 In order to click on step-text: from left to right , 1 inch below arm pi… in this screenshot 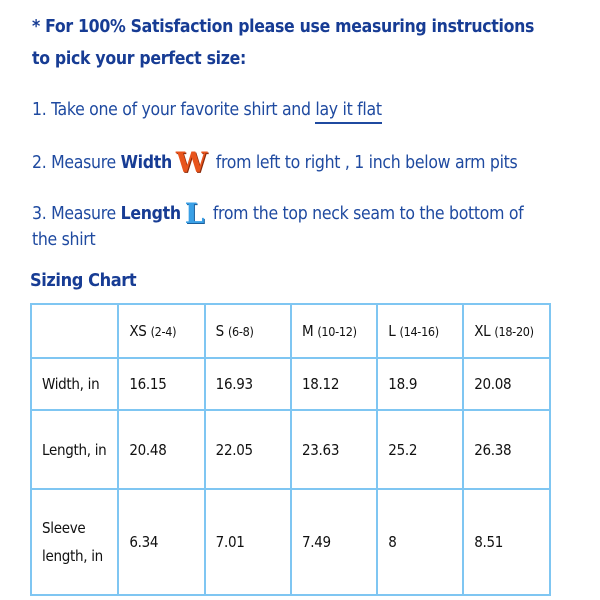, I will do `click(364, 163)`.